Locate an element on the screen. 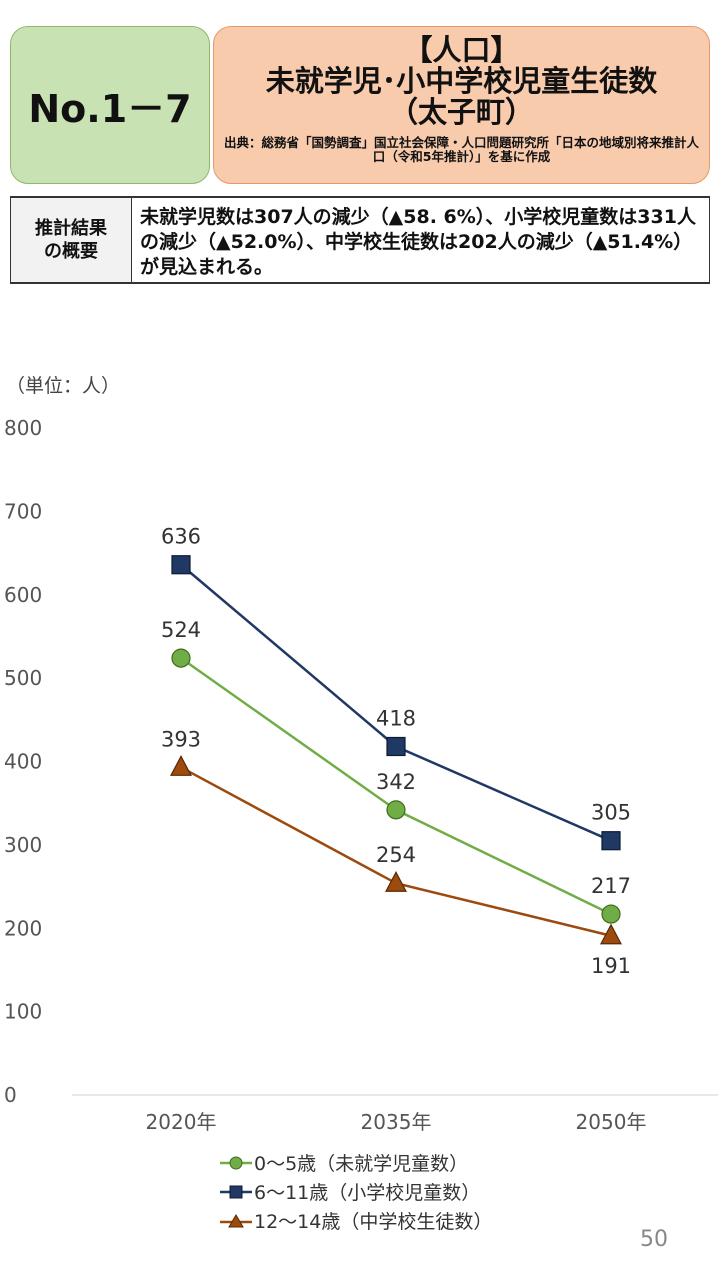  x-tick-label: 2050年 is located at coordinates (611, 1122).